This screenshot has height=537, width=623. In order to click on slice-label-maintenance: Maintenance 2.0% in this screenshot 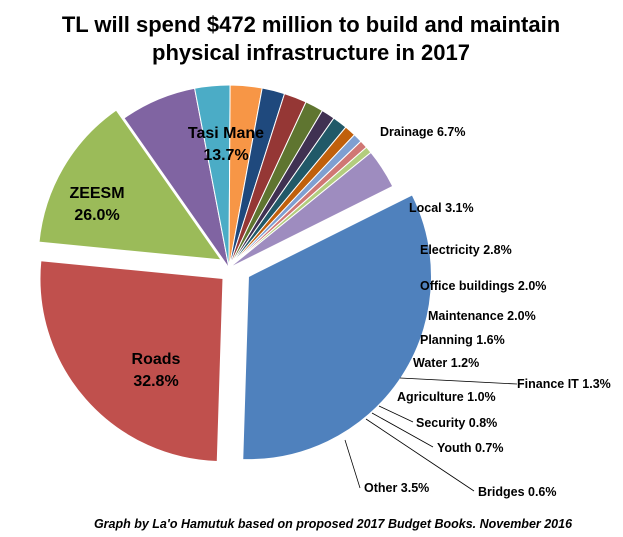, I will do `click(482, 316)`.